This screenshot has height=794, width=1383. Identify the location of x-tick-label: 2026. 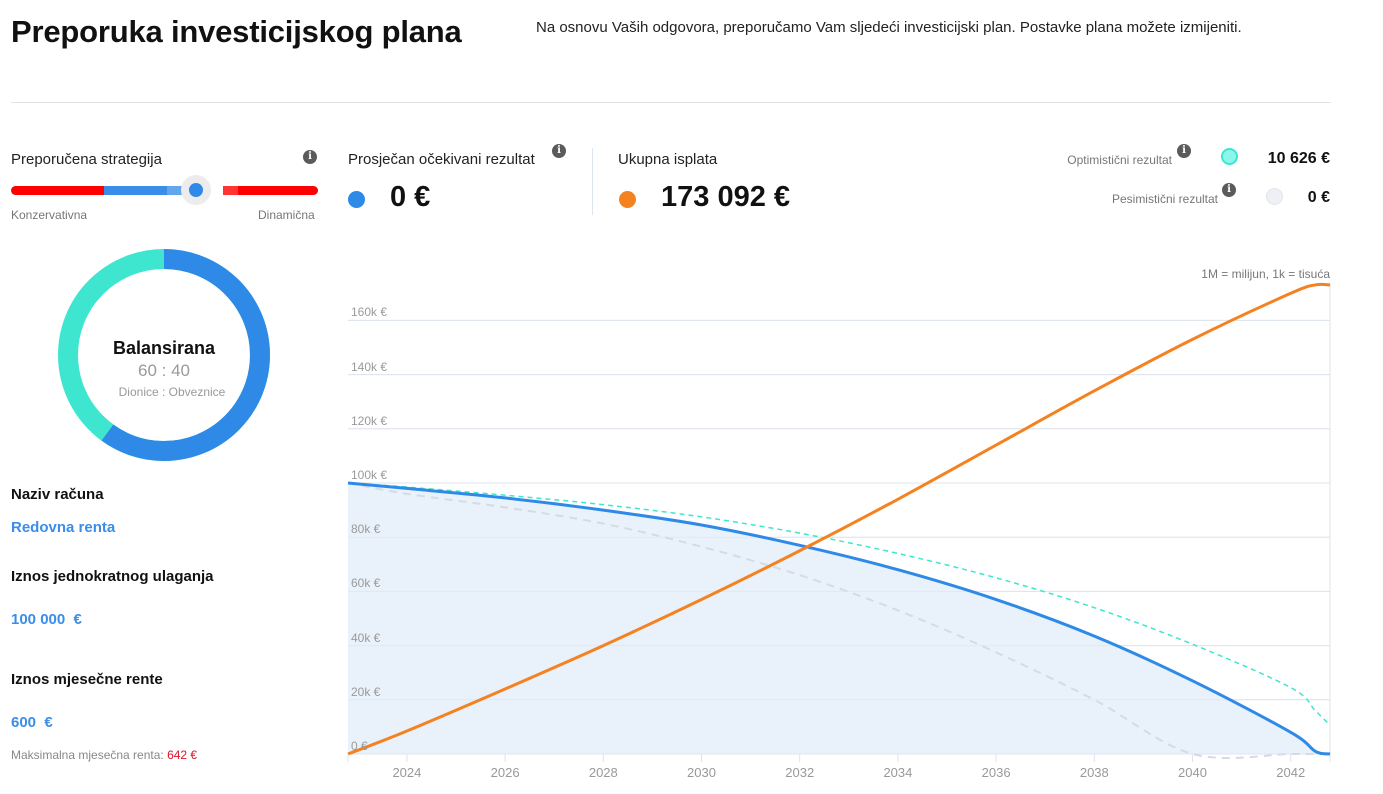
(505, 772).